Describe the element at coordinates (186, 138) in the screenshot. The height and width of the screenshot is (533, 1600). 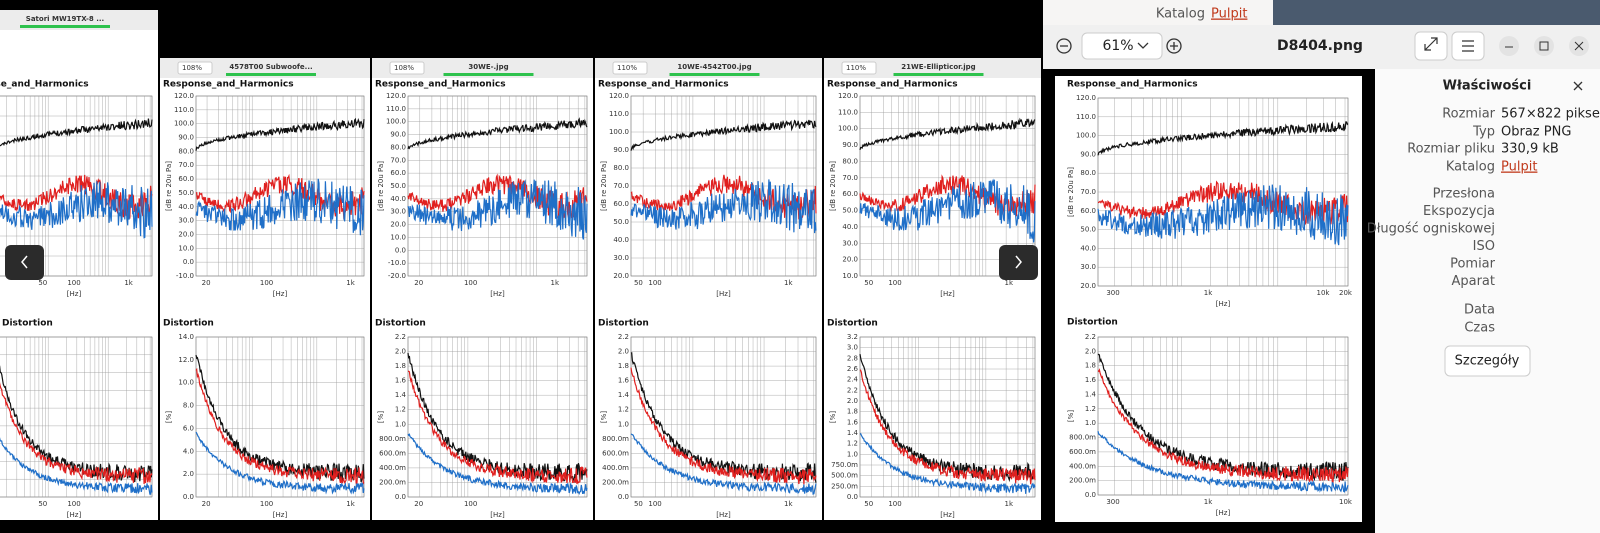
I see `y-tick-label: 90.0` at that location.